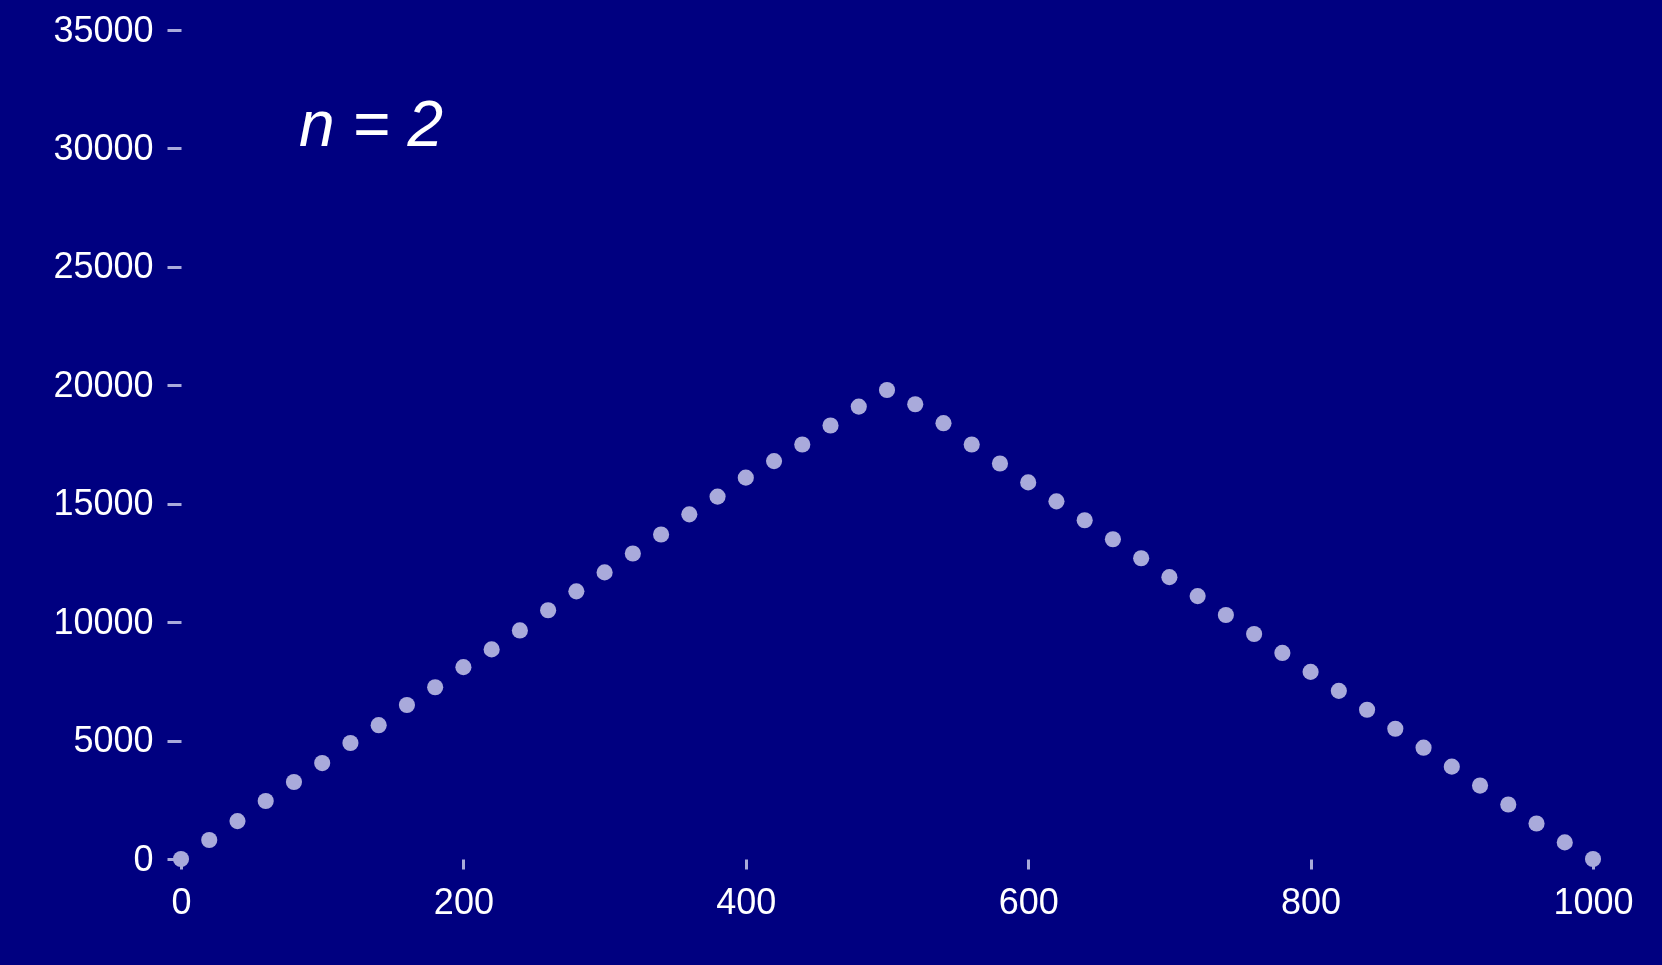  Describe the element at coordinates (103, 384) in the screenshot. I see `y-tick-label: 20000` at that location.